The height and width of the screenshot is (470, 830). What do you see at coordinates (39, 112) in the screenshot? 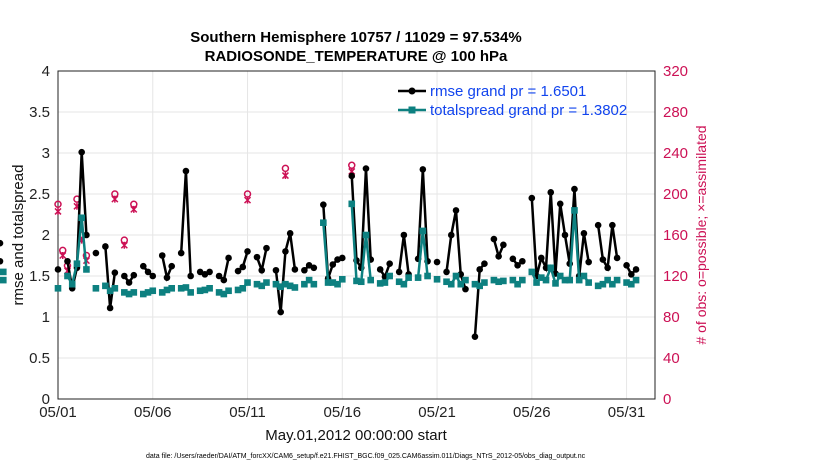
I see `y-tick-label: 3.5` at bounding box center [39, 112].